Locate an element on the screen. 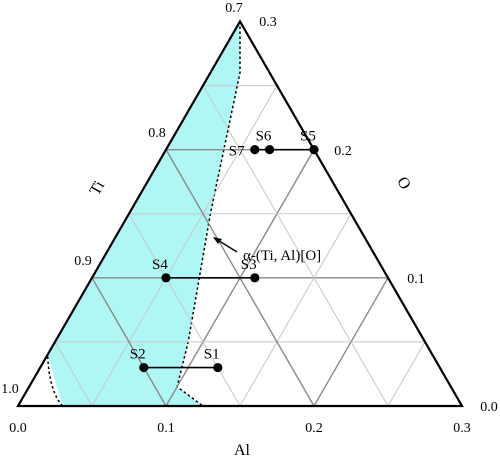  sample-point-s4 is located at coordinates (166, 278).